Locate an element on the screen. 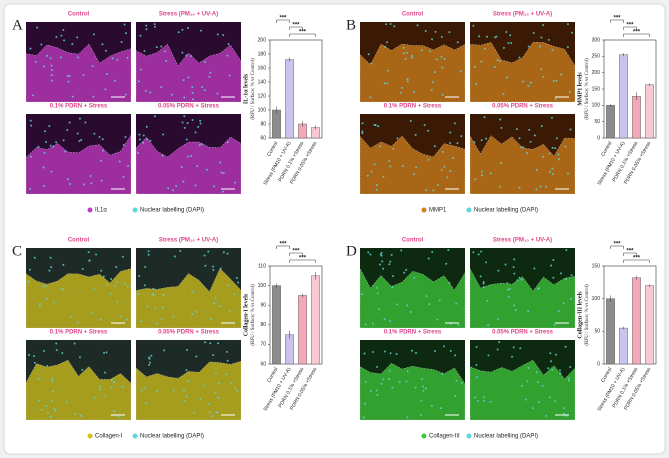  image-label: Stress (PM₁₀ + UV-A) is located at coordinates (522, 241).